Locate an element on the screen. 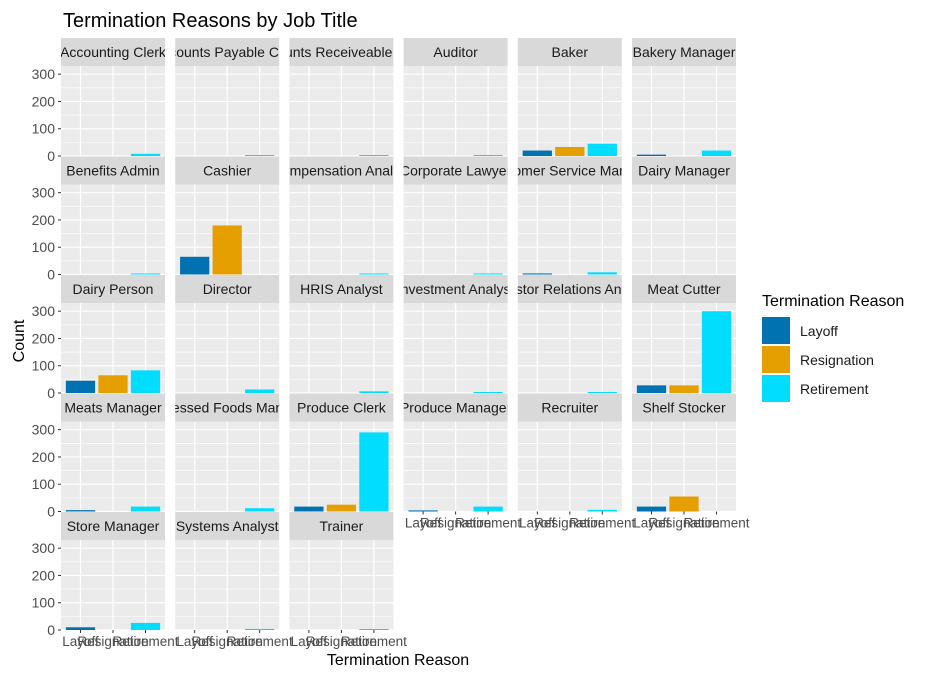 This screenshot has width=943, height=683. facet-strip-label: Meat Cutter is located at coordinates (683, 289).